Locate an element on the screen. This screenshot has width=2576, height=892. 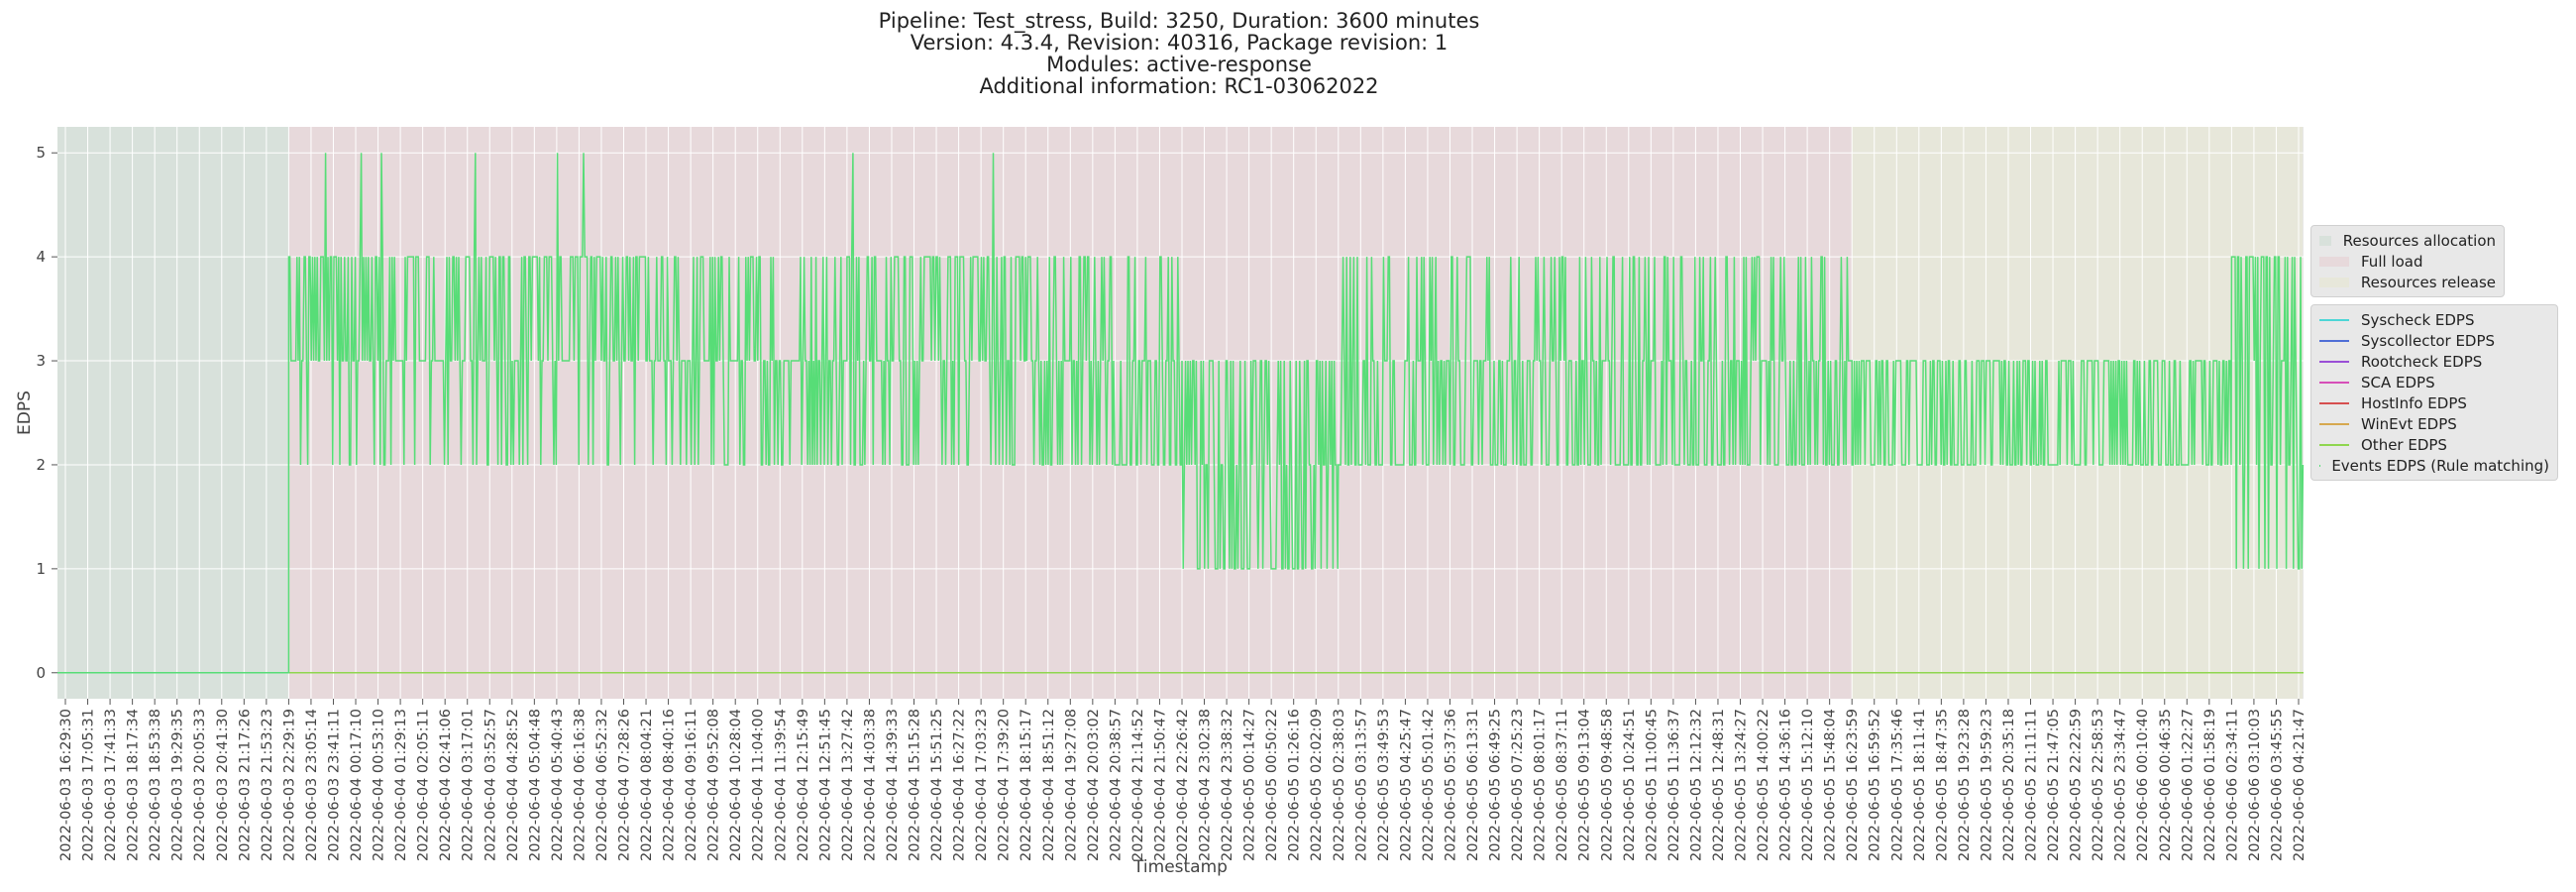
x-tick-label: 2022-06-05 02:02:09 is located at coordinates (1317, 785).